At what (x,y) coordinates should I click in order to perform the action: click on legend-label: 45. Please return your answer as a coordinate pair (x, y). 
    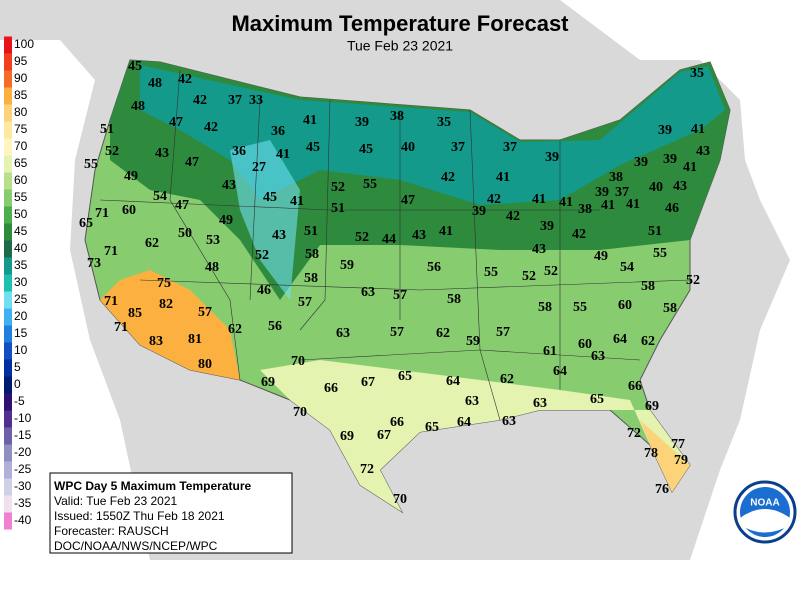
    Looking at the image, I should click on (21, 231).